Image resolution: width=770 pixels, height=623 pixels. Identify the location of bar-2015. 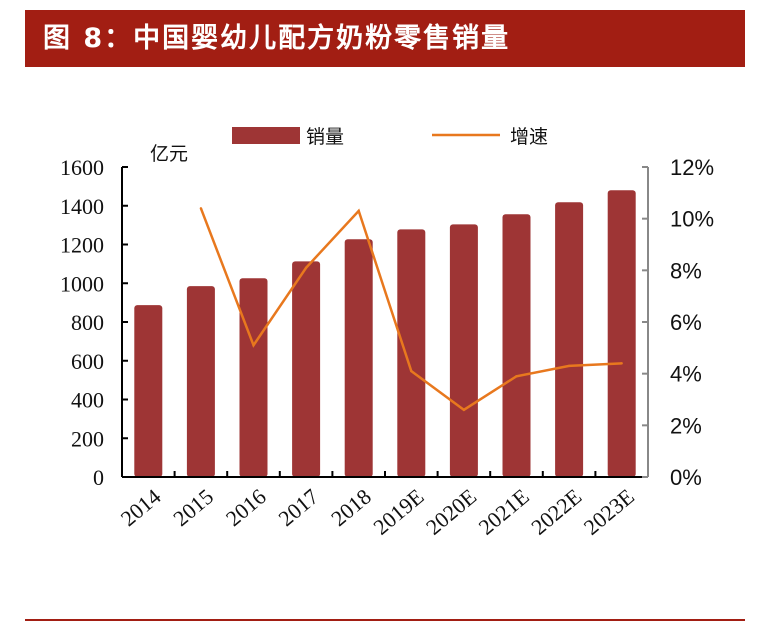
(200, 381).